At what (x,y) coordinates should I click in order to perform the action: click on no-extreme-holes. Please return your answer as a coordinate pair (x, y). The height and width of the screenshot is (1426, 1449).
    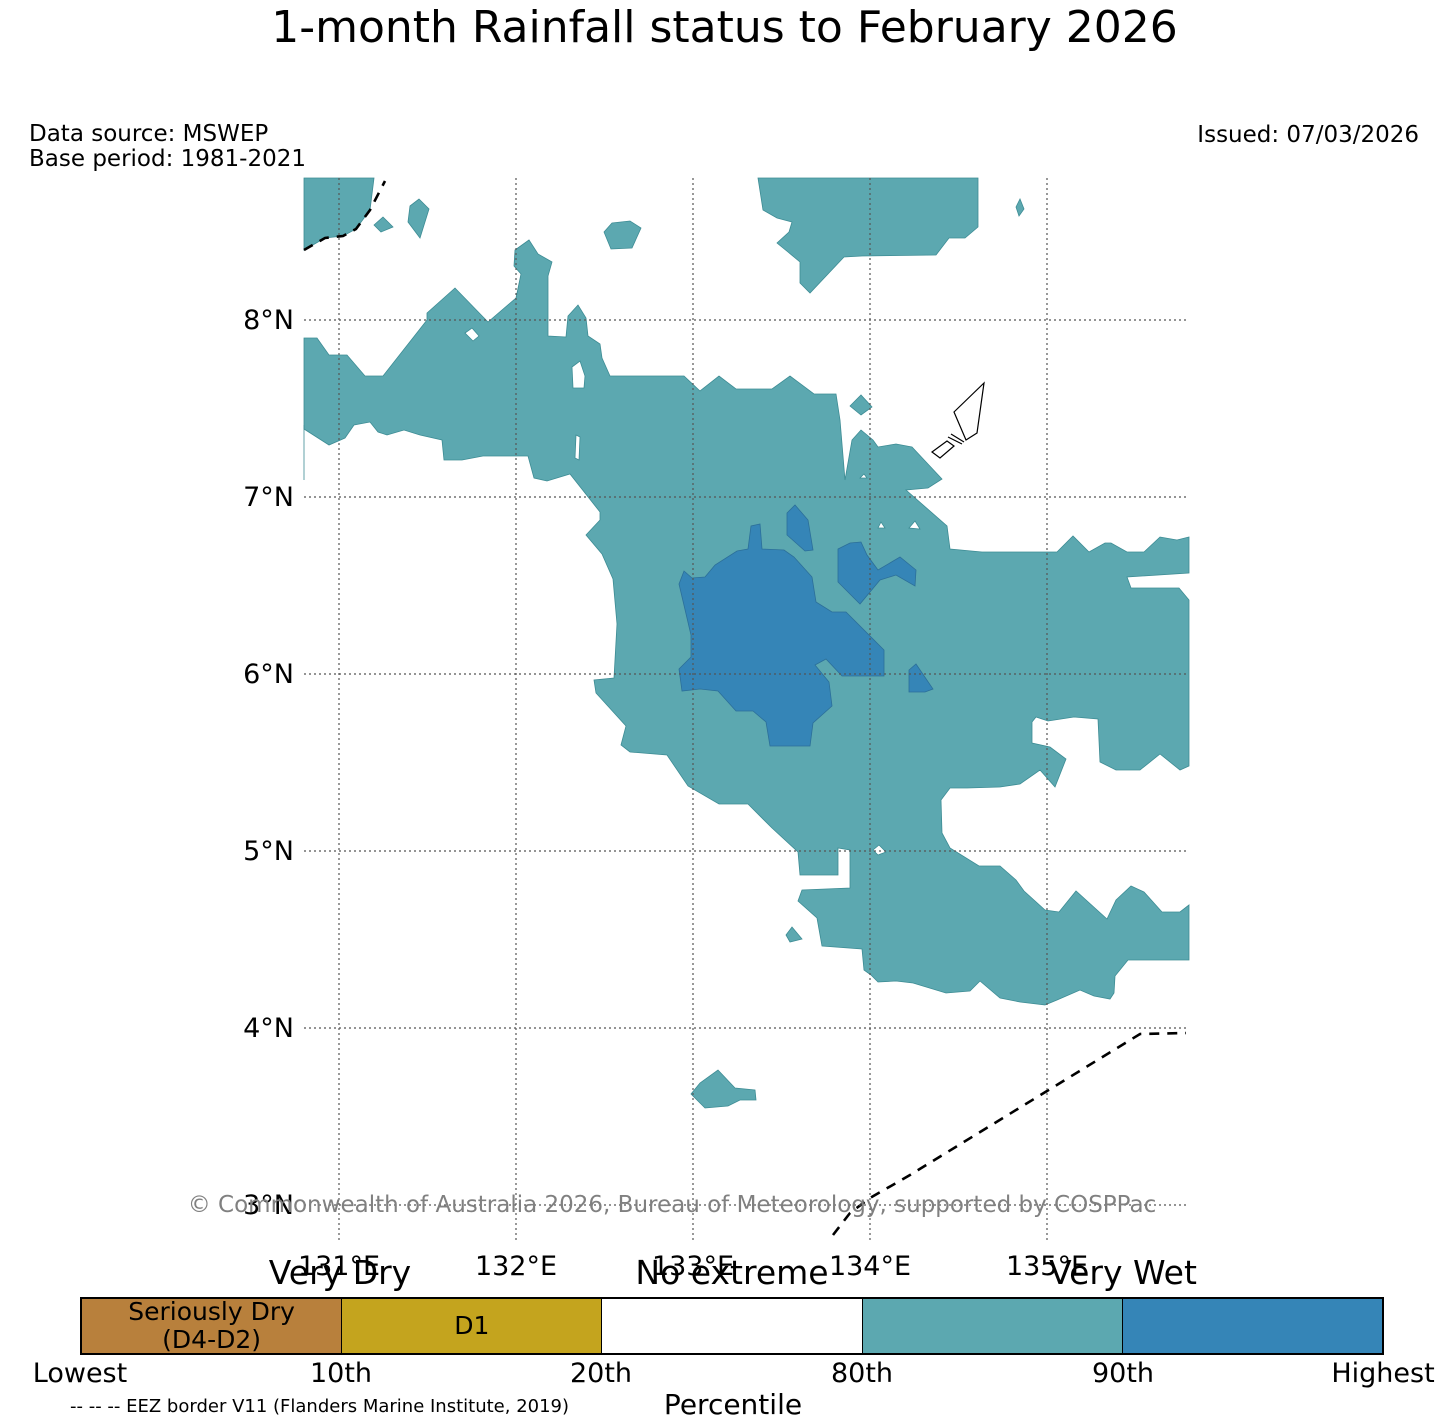
    Looking at the image, I should click on (692, 591).